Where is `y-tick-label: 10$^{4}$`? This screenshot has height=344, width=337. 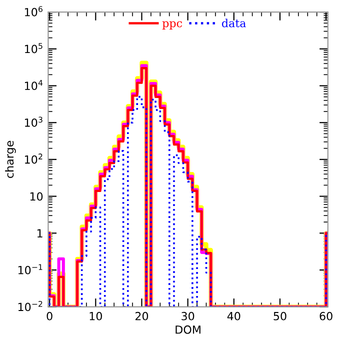
y-tick-label: 10$^{4}$ is located at coordinates (33, 85).